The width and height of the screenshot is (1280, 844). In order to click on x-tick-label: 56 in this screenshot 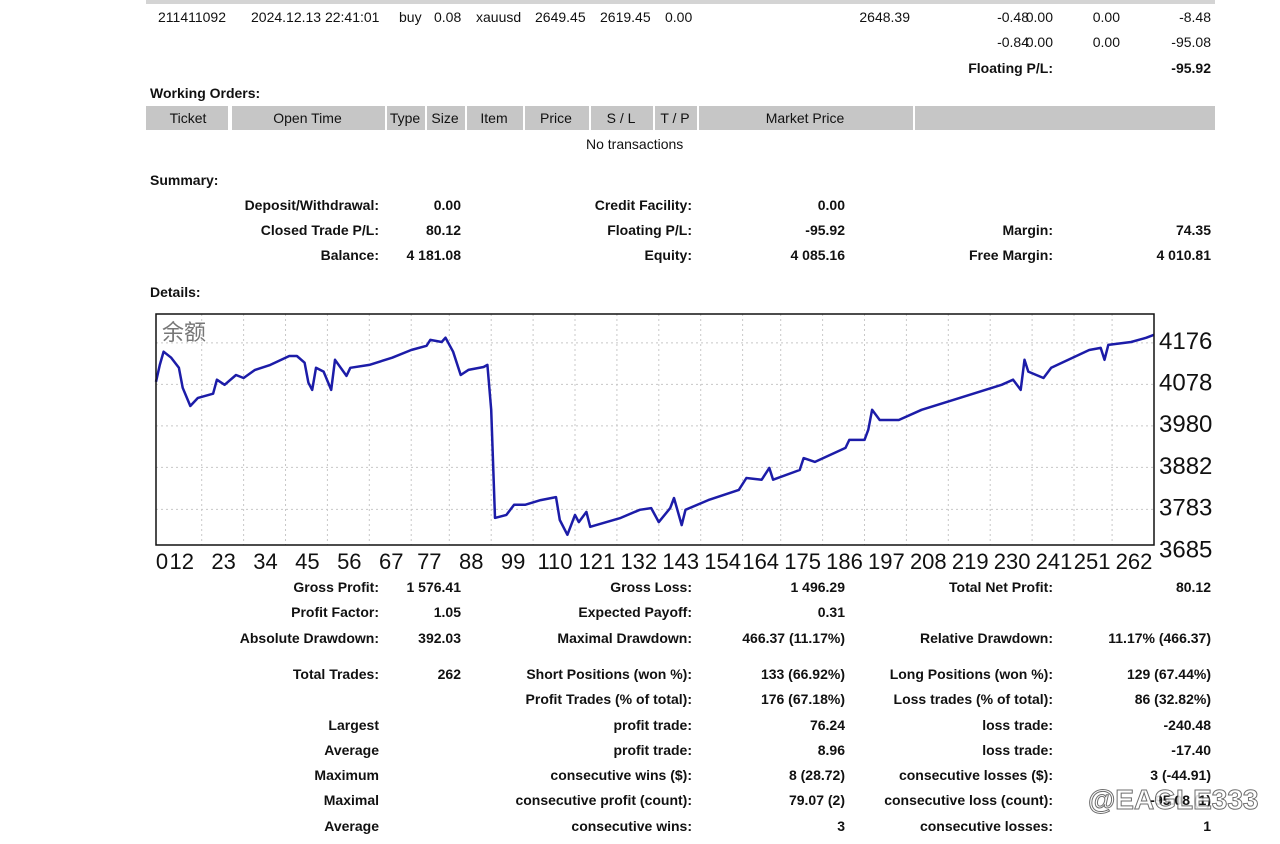, I will do `click(349, 560)`.